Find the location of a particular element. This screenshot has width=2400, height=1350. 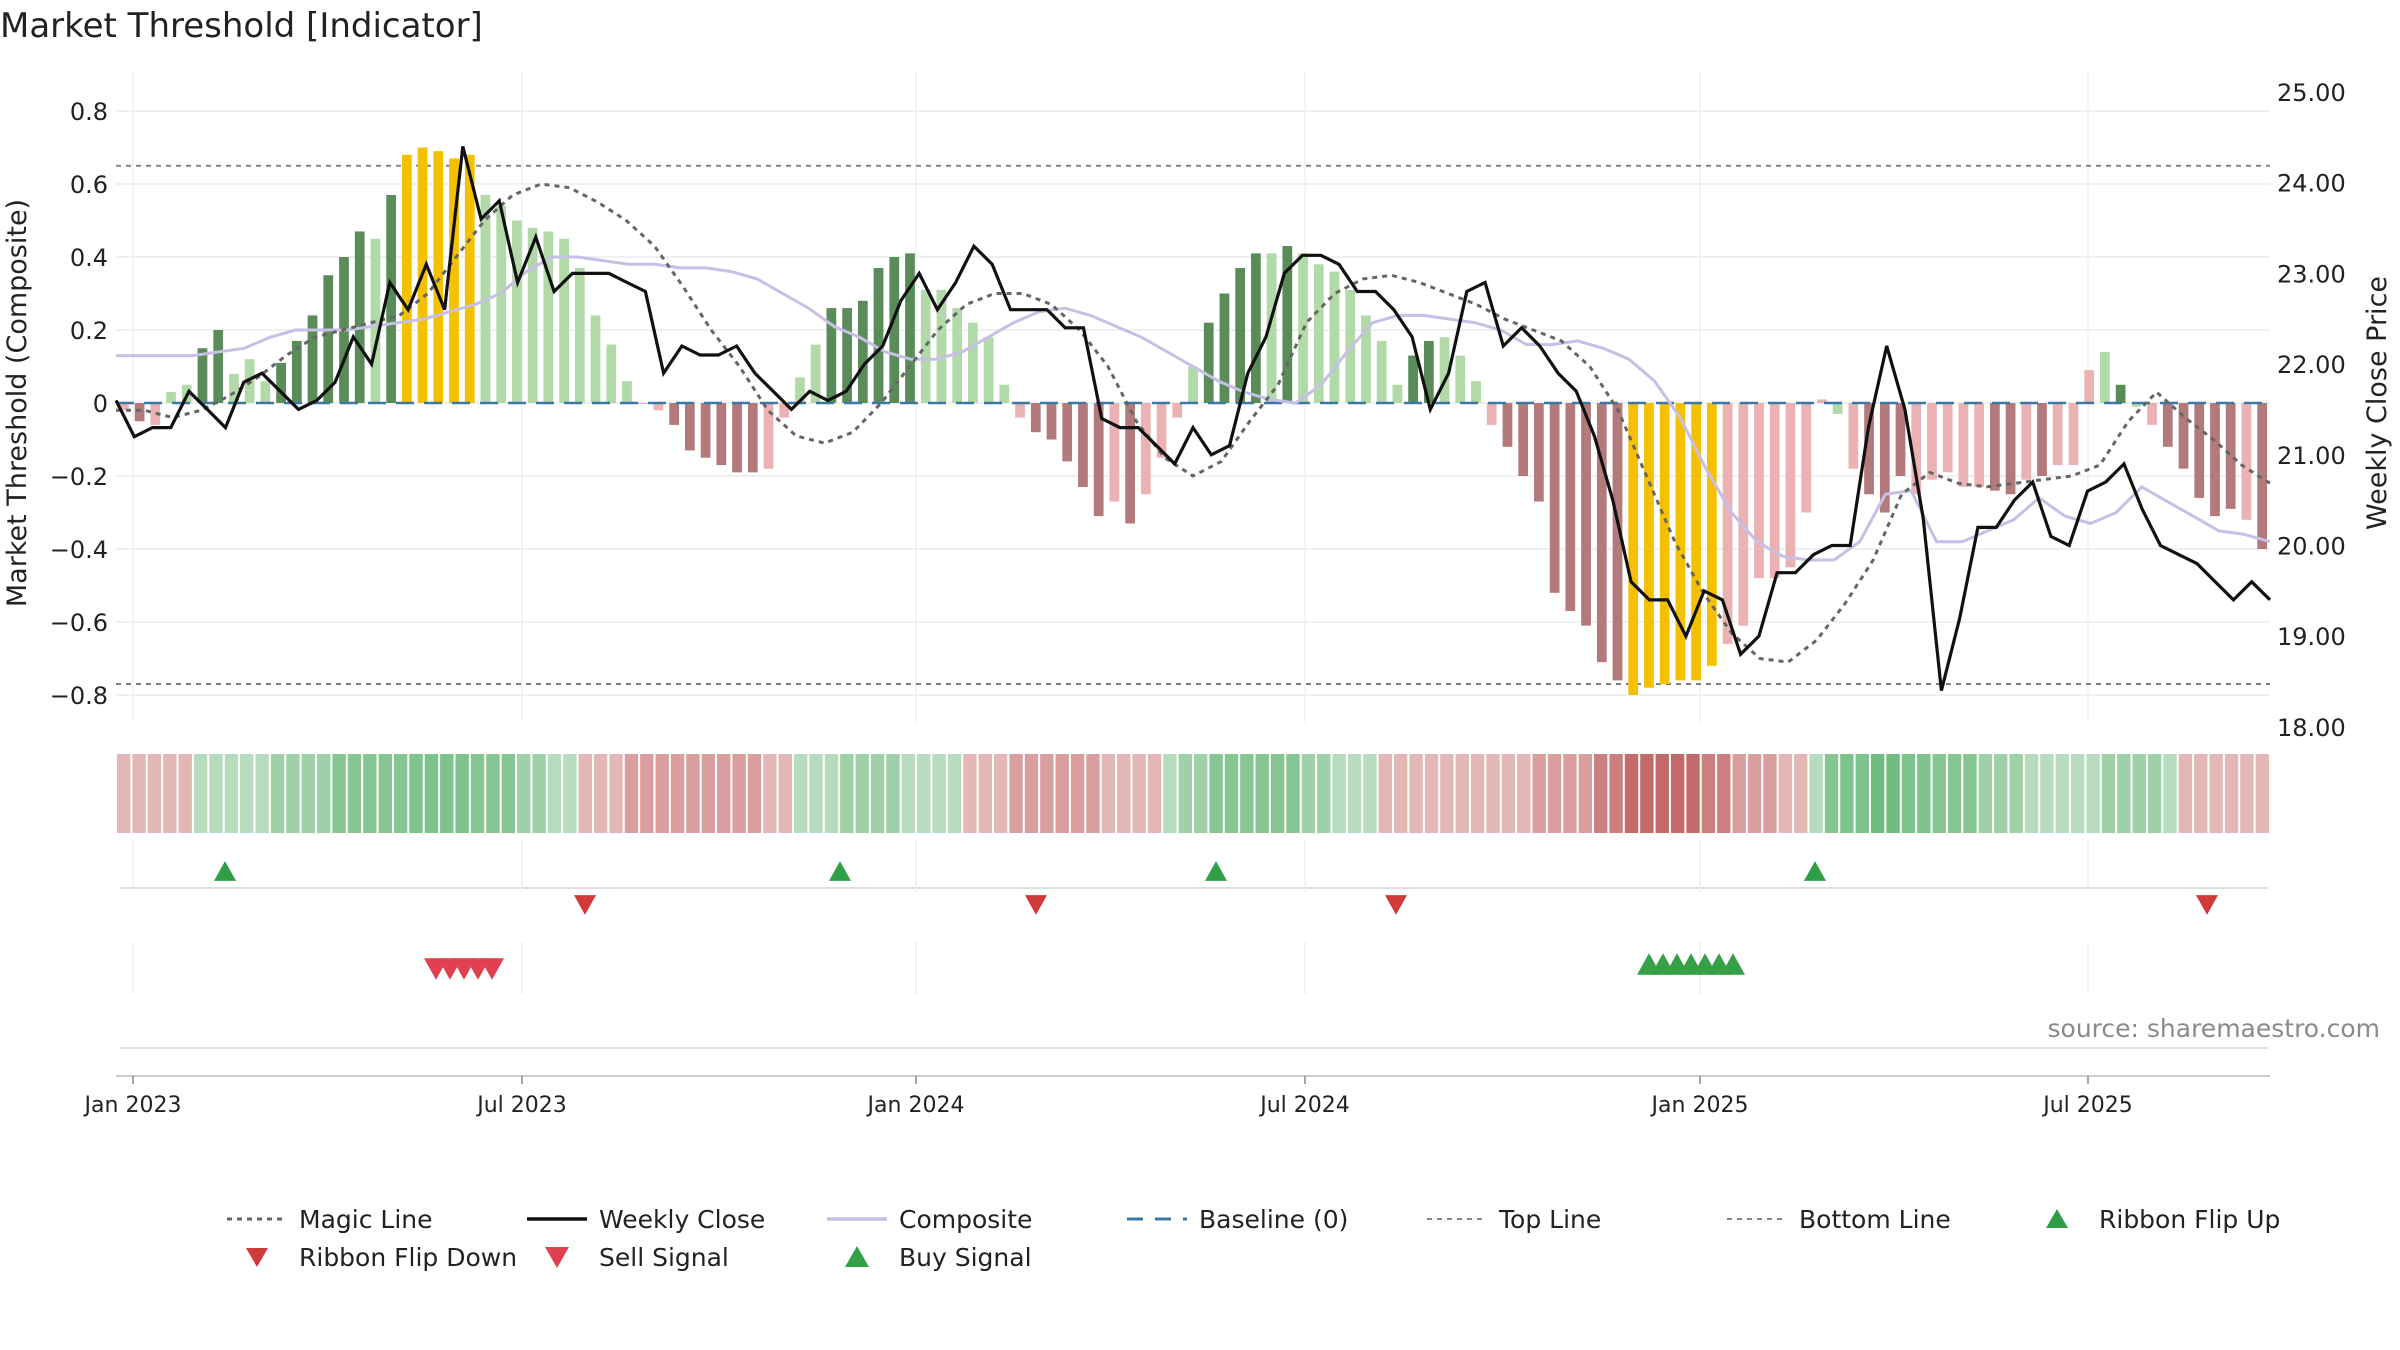

legend-item: Ribbon Flip Up is located at coordinates (2175, 1219).